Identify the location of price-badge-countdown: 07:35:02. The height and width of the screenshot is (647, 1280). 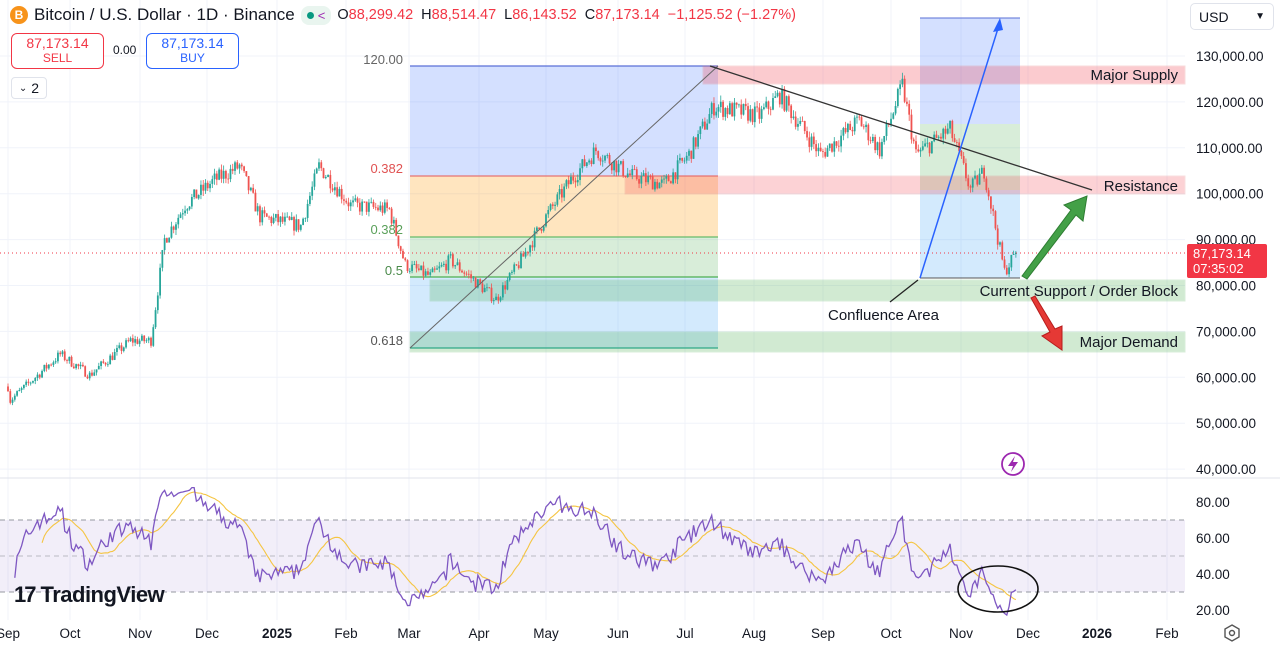
(1218, 268).